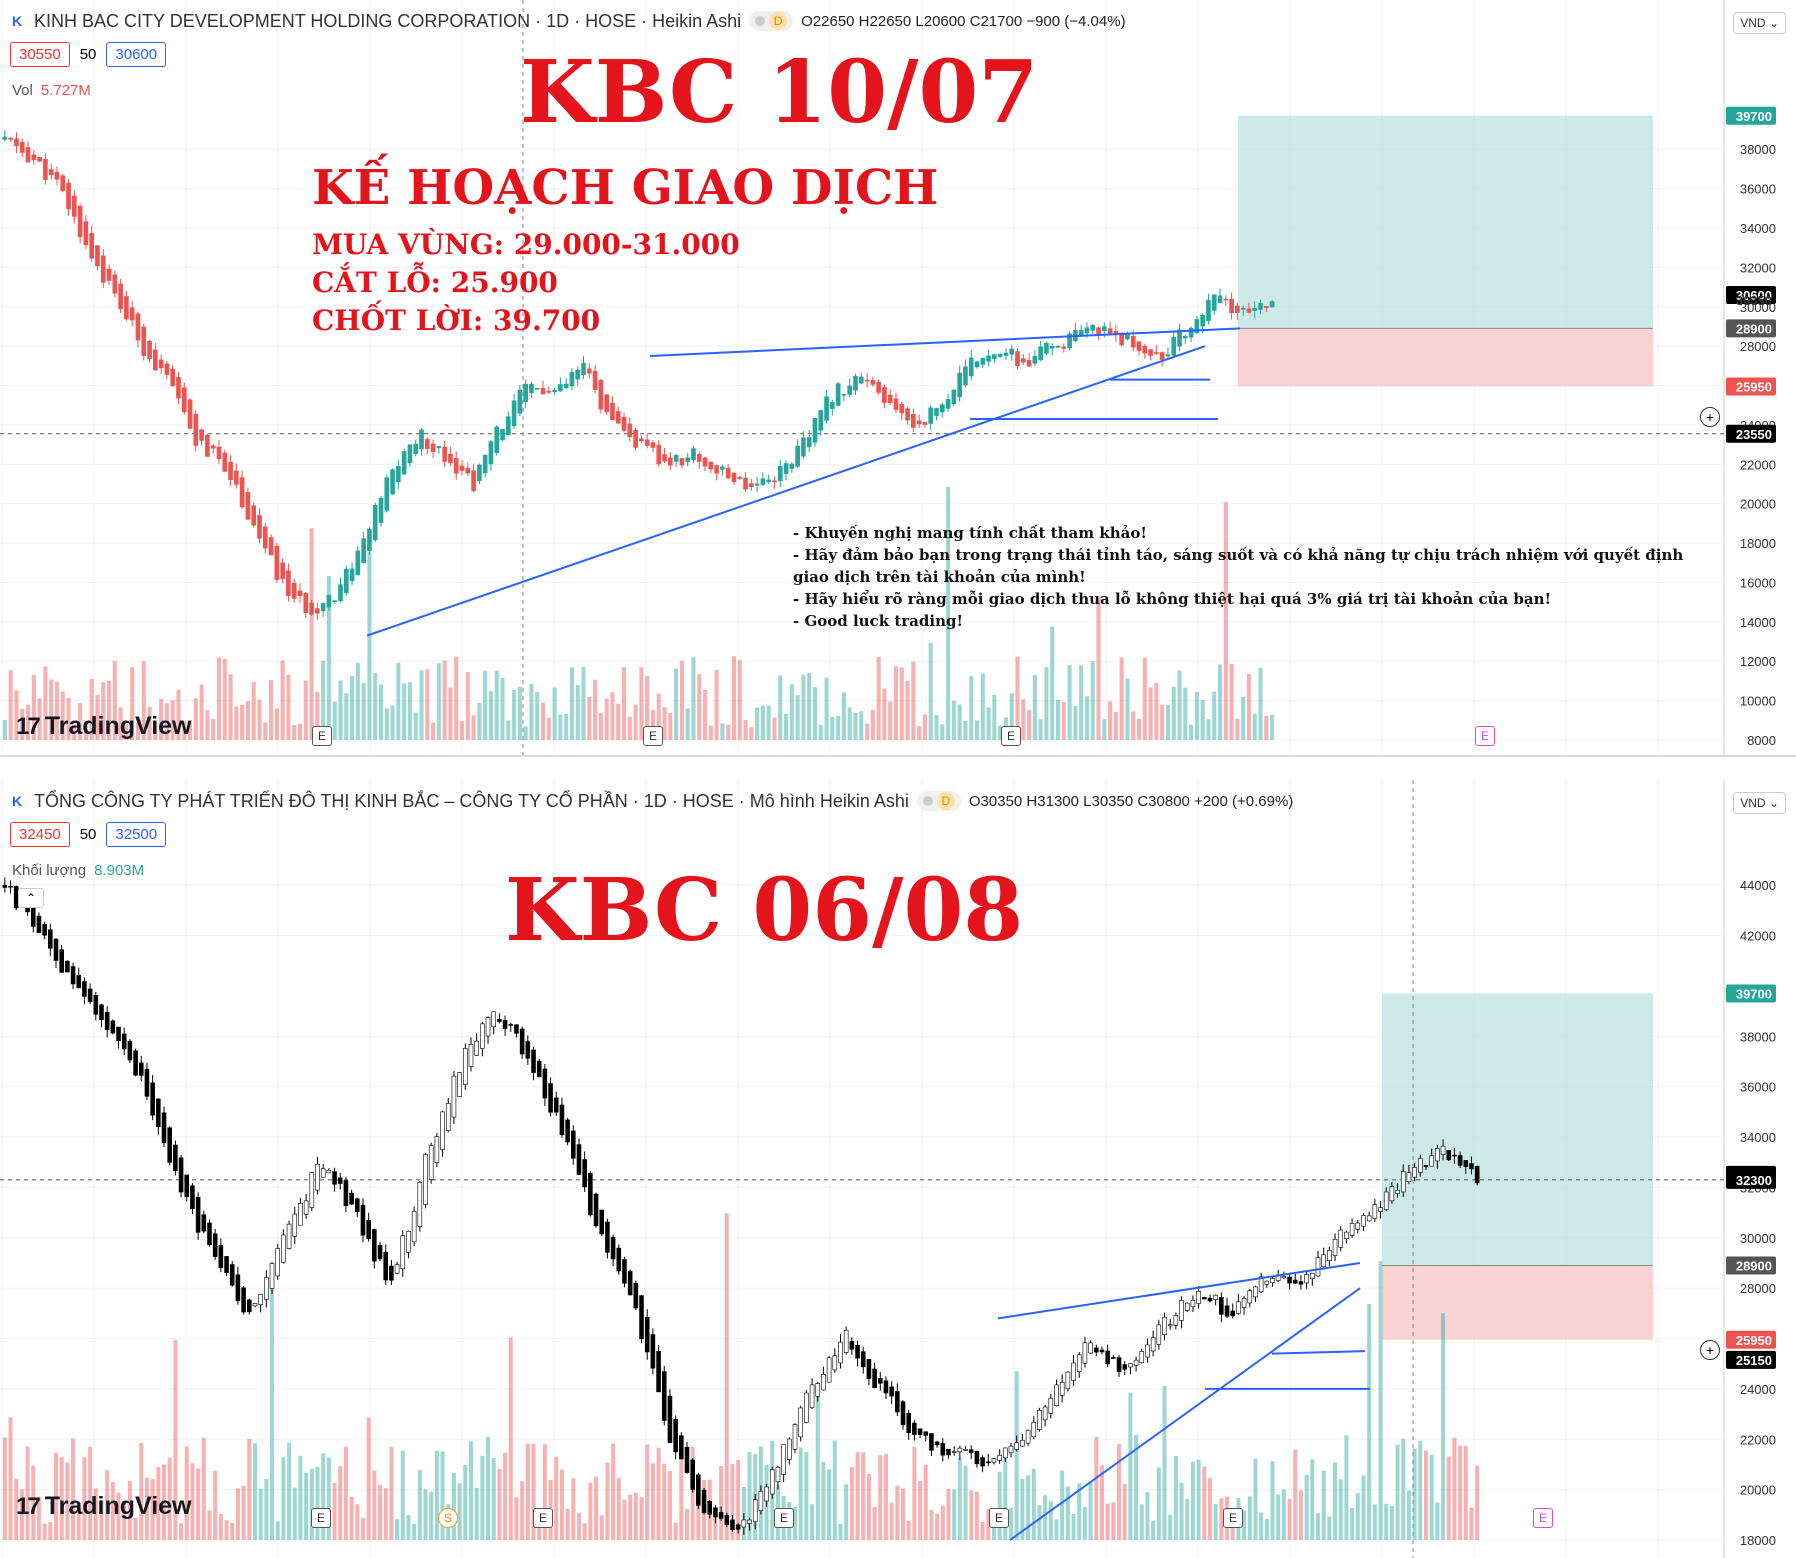 The height and width of the screenshot is (1558, 1796). What do you see at coordinates (31, 898) in the screenshot?
I see `collapse-legend-chevron-up-icon: ⌃` at bounding box center [31, 898].